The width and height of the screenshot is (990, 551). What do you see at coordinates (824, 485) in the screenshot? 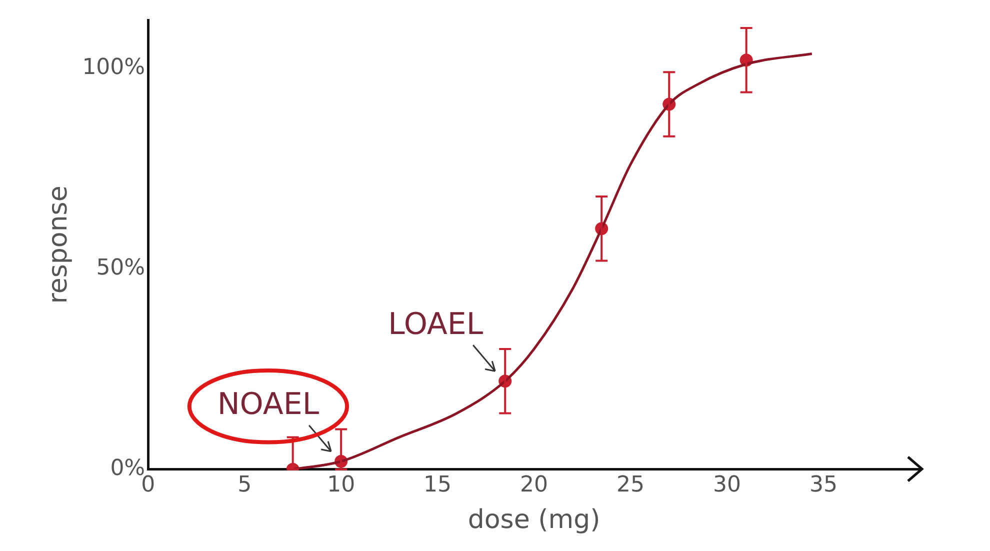
I see `x-tick-label: 35` at bounding box center [824, 485].